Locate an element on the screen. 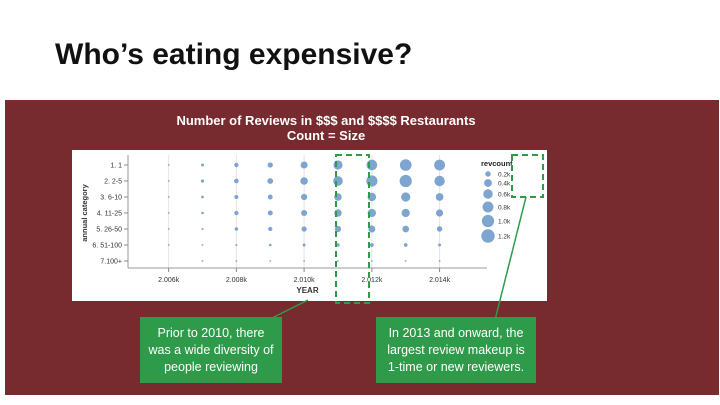 The image size is (720, 405). legend-label: 1.0k is located at coordinates (504, 222).